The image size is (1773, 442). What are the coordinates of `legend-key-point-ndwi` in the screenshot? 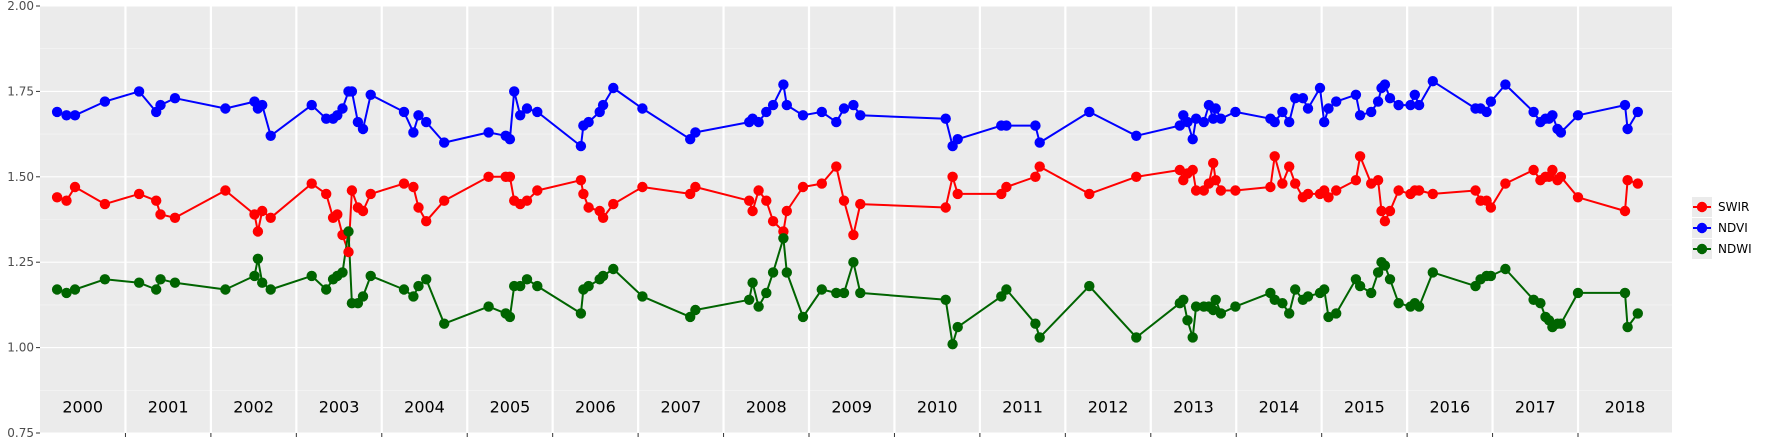 It's located at (1702, 249).